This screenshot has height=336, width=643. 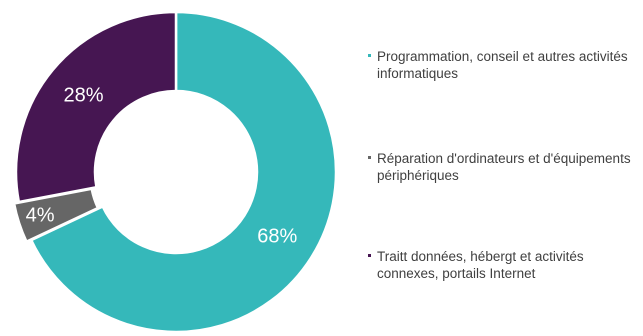 I want to click on legend-marker-programmation, so click(x=369, y=55).